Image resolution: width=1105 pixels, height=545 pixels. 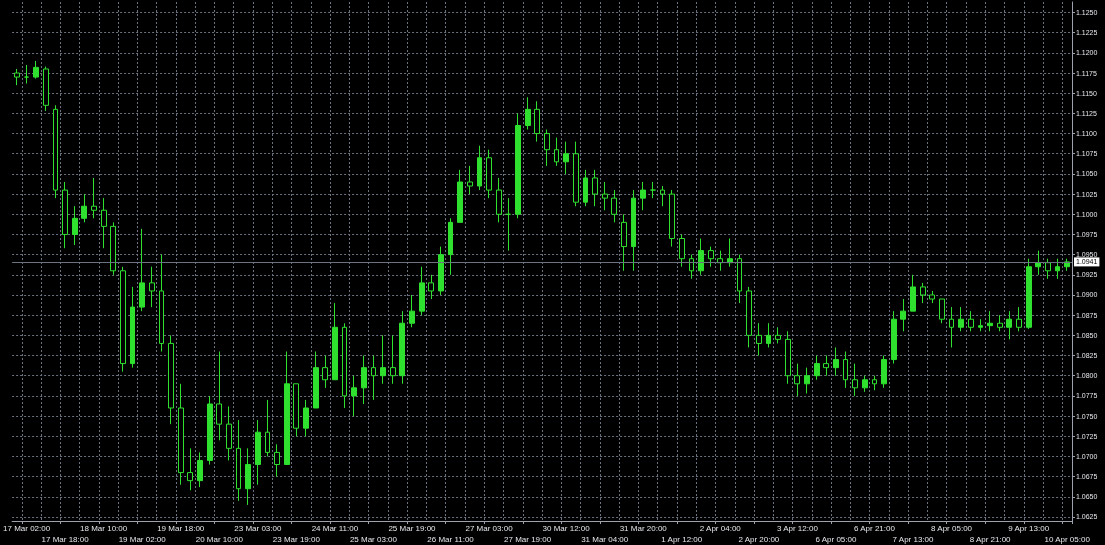 I want to click on x-tick-label: 23 Mar 19:00, so click(x=296, y=539).